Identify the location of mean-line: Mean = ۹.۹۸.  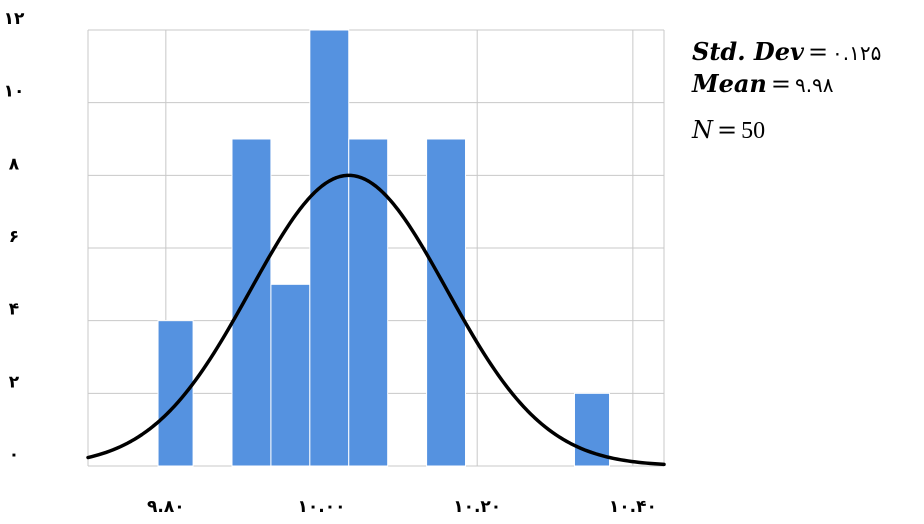
(786, 84).